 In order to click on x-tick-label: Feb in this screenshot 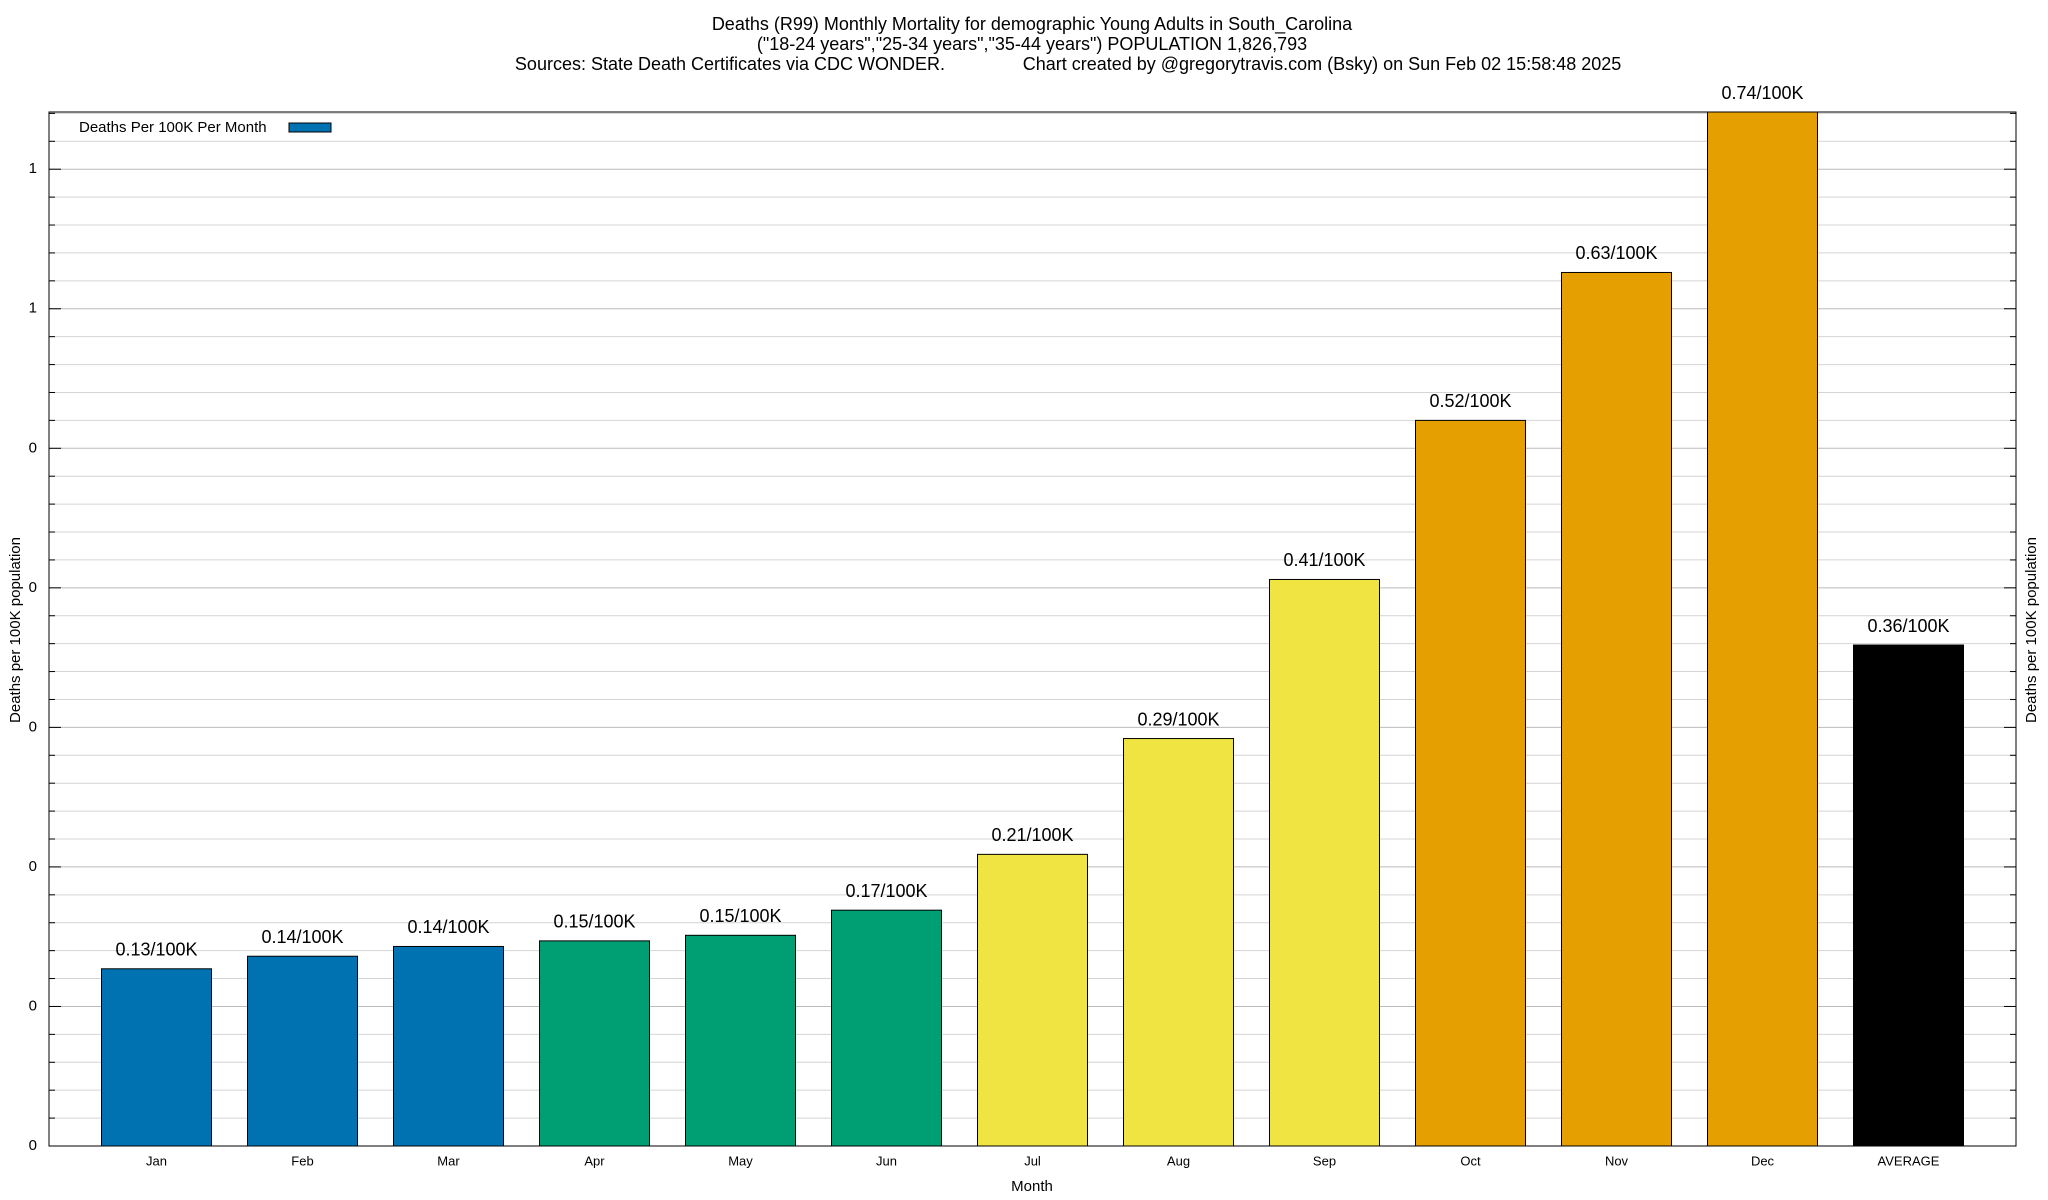, I will do `click(302, 1160)`.